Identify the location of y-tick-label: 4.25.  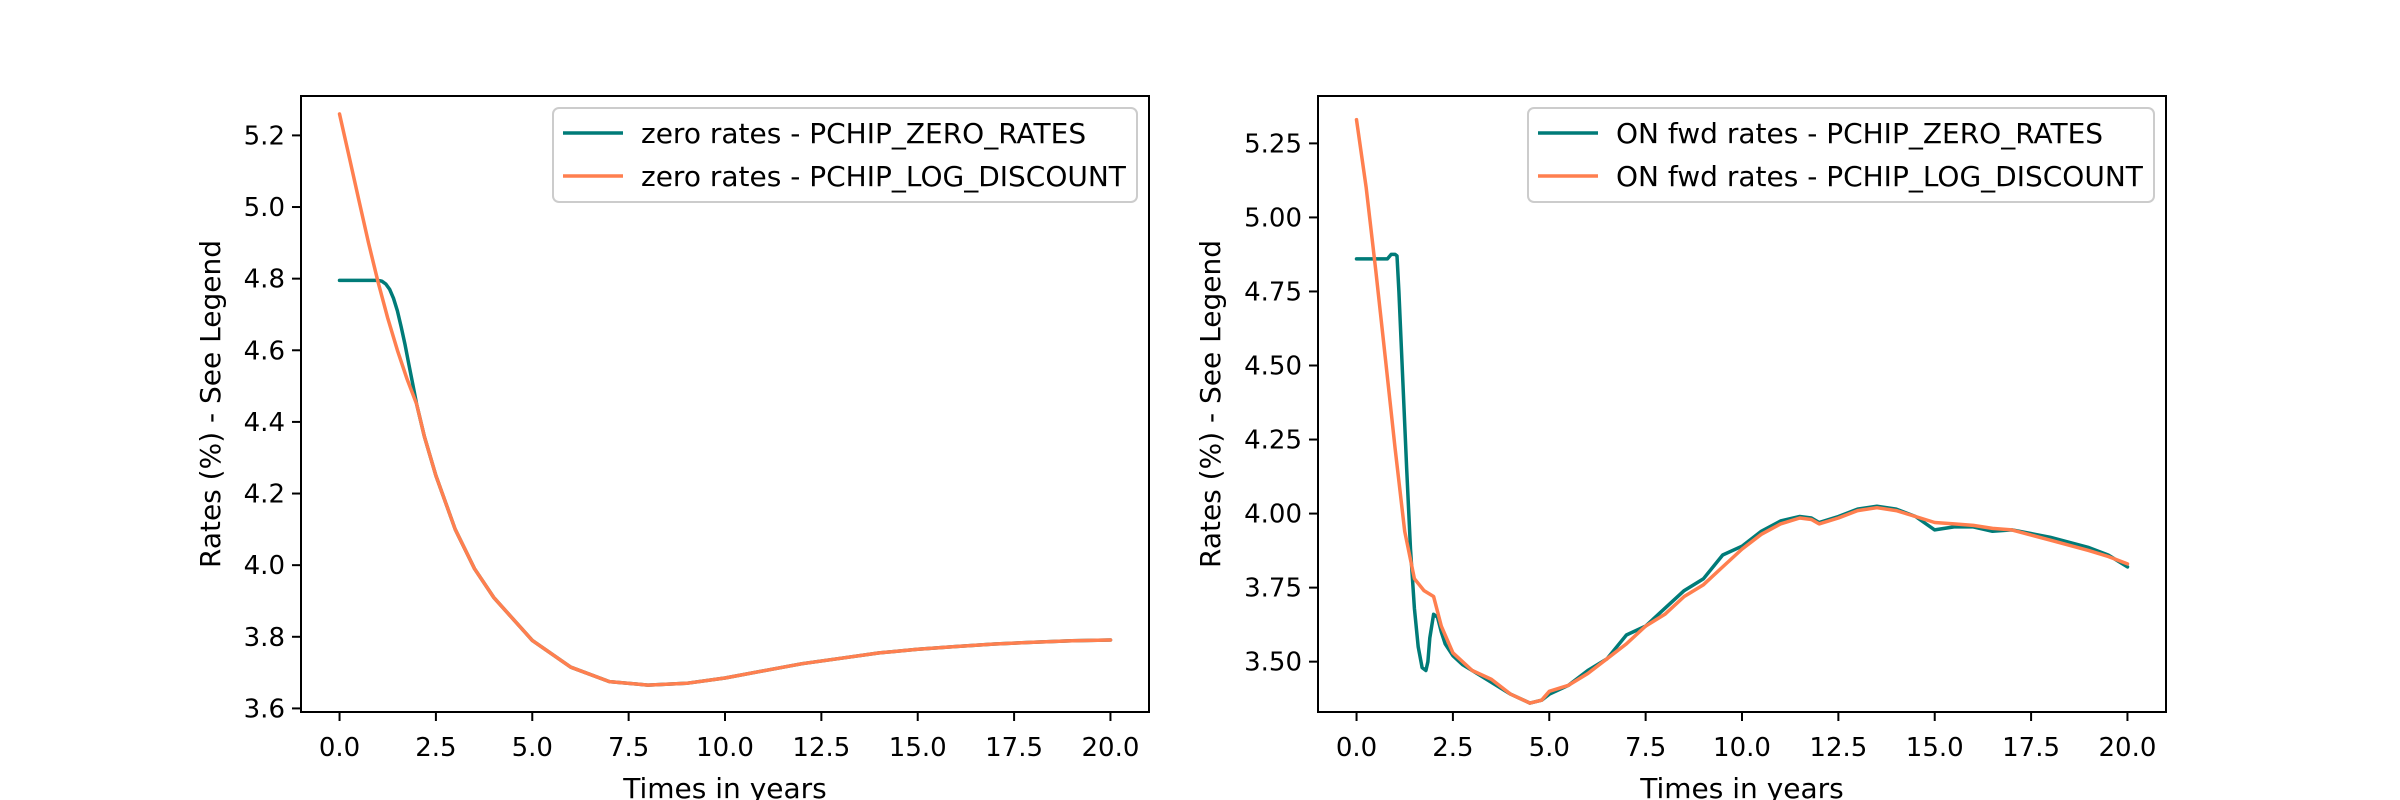
(1273, 441).